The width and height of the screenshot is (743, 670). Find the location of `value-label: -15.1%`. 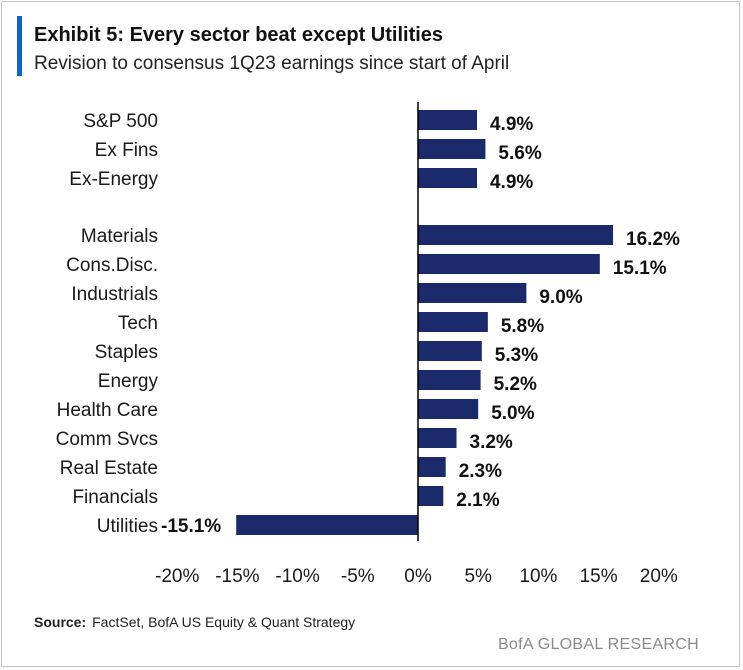

value-label: -15.1% is located at coordinates (191, 526).